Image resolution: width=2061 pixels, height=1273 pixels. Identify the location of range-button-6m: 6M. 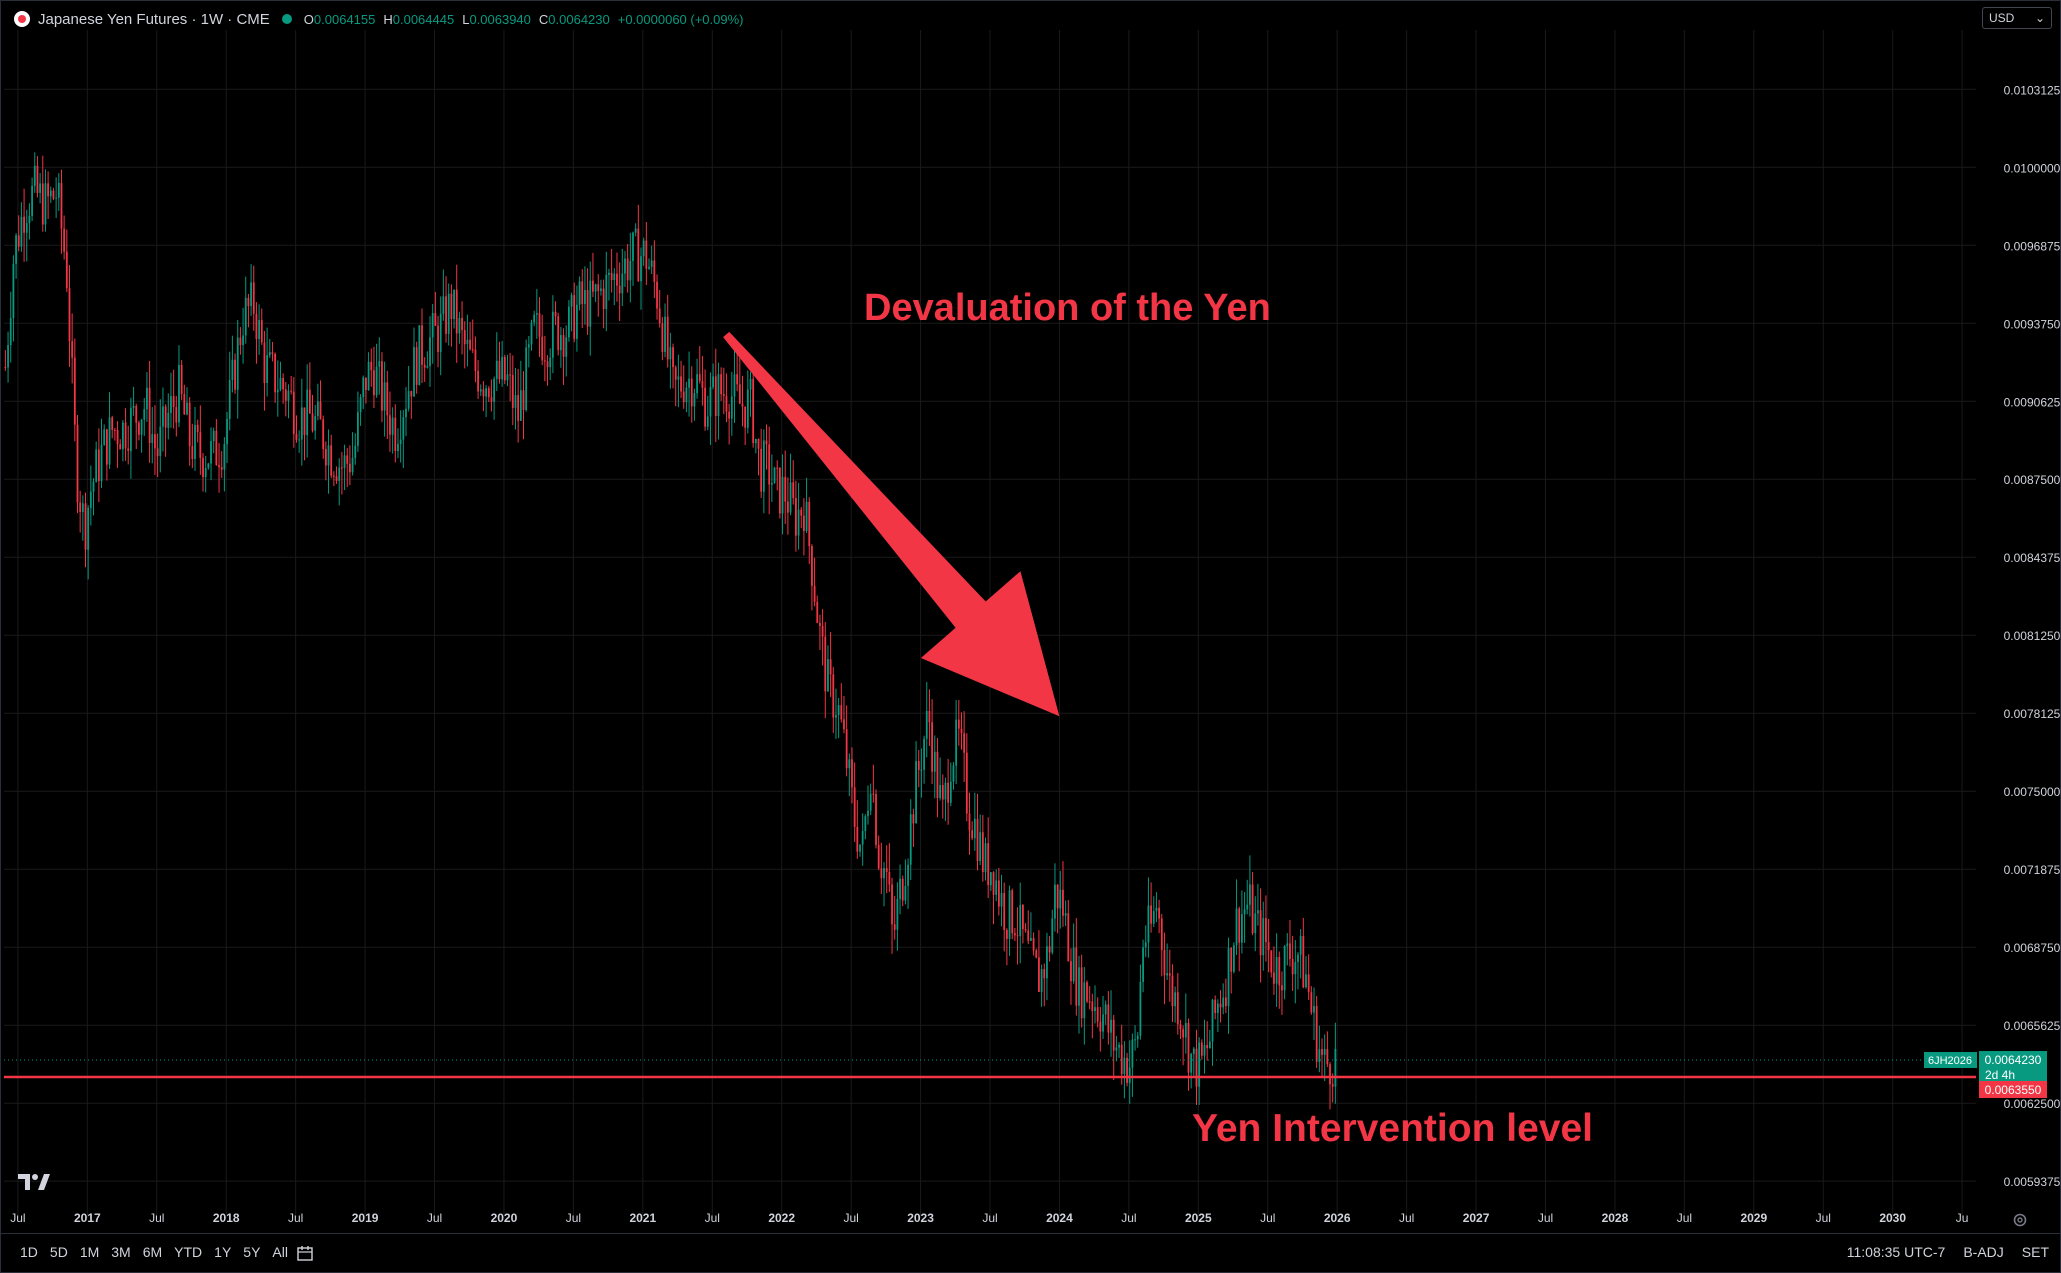
(152, 1252).